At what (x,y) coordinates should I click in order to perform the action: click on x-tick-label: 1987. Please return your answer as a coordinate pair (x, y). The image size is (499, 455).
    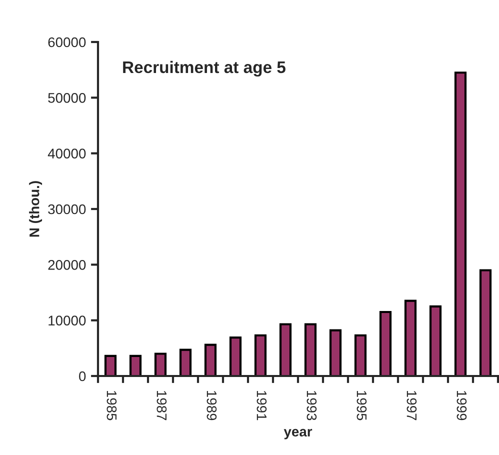
    Looking at the image, I should click on (161, 405).